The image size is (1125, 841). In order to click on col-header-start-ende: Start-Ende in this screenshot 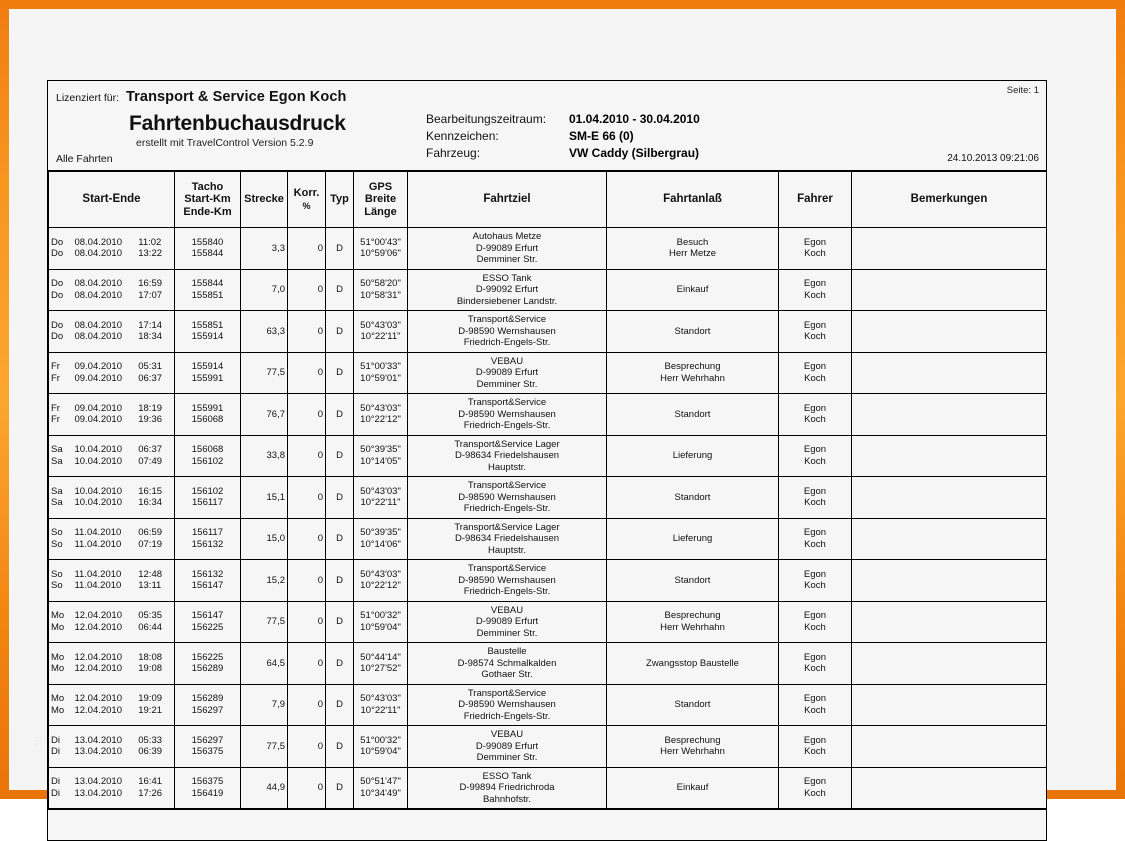, I will do `click(111, 199)`.